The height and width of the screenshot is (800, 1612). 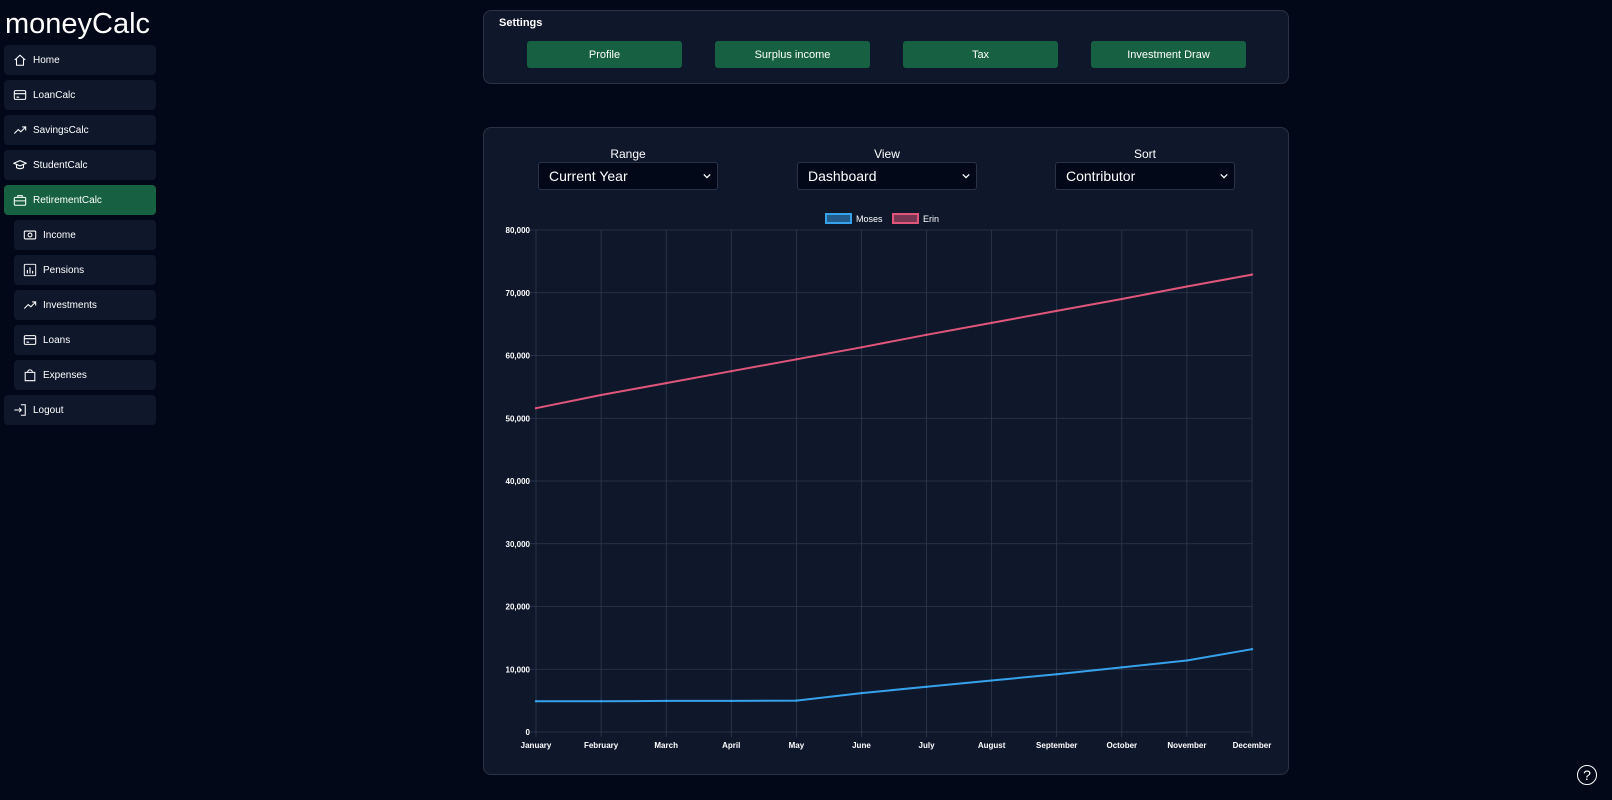 I want to click on legend-label-moses: Moses, so click(x=869, y=219).